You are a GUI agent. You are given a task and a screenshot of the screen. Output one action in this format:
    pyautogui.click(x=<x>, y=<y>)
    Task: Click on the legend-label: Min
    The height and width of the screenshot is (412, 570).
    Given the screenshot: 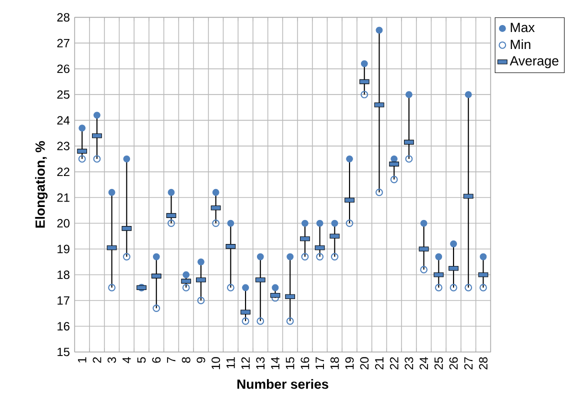 What is the action you would take?
    pyautogui.click(x=520, y=44)
    